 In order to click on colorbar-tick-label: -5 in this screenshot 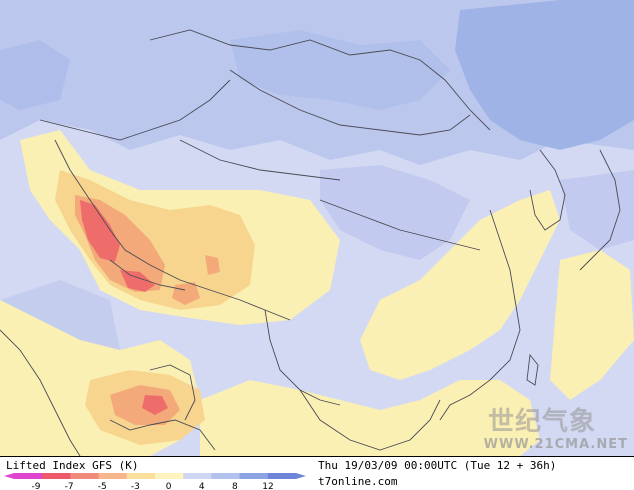, I will do `click(102, 486)`.